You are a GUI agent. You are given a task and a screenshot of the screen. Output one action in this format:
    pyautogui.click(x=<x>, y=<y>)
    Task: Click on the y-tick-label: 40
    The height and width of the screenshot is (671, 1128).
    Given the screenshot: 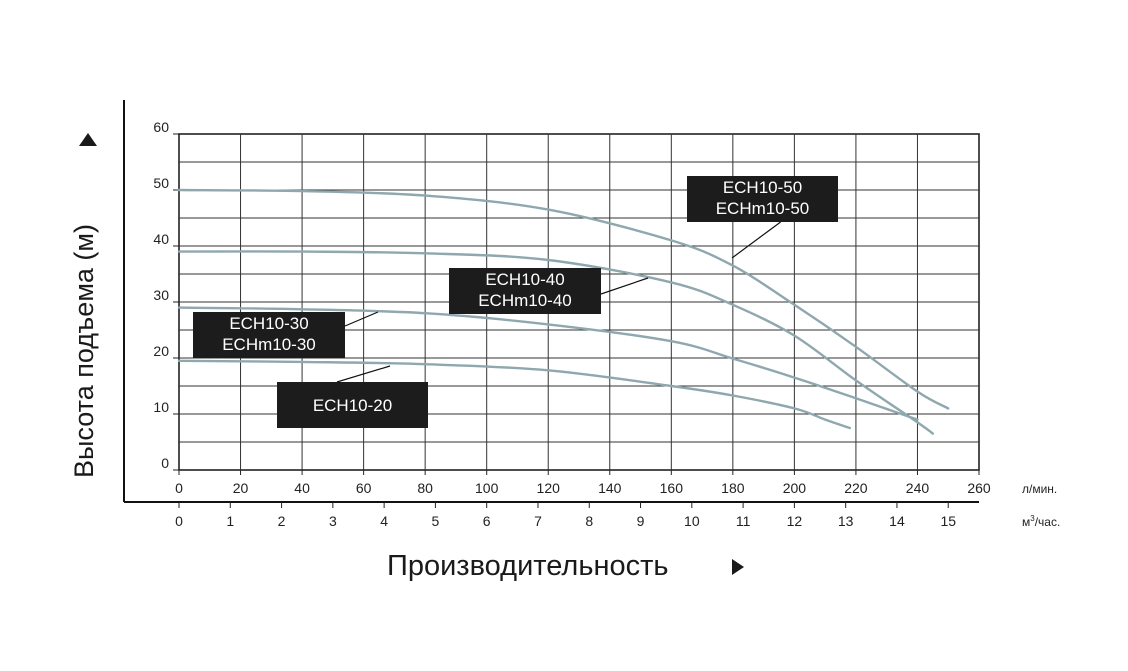 What is the action you would take?
    pyautogui.click(x=161, y=239)
    